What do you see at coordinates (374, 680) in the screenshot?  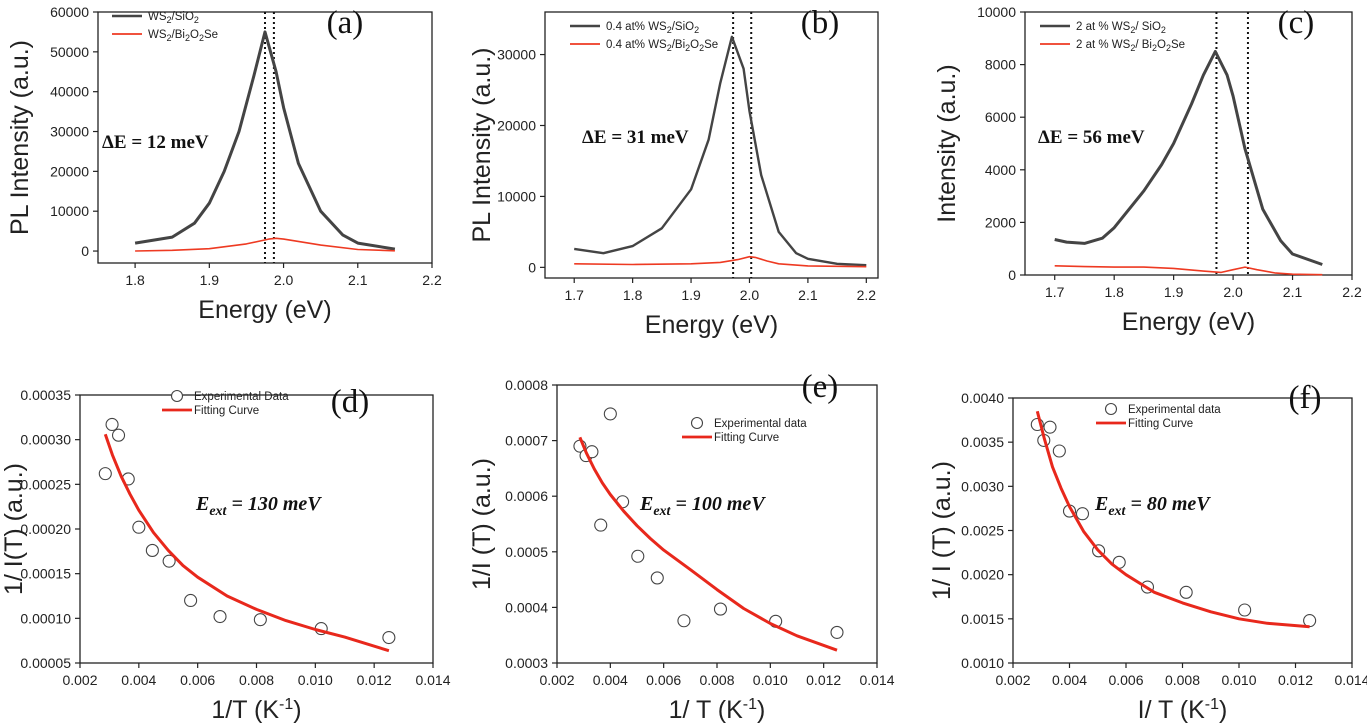 I see `x-tick-label: 0.012` at bounding box center [374, 680].